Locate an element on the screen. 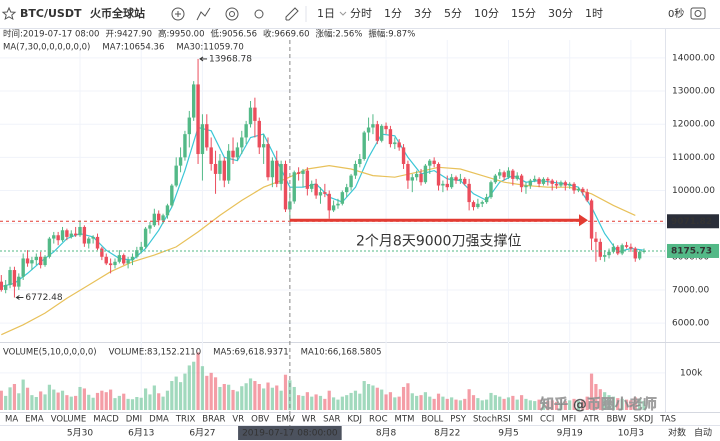  indicator-tab: VR is located at coordinates (238, 420).